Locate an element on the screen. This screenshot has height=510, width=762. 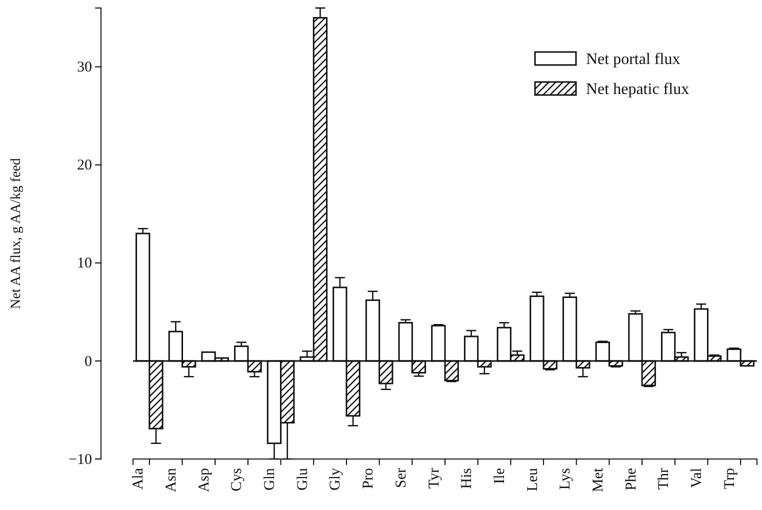
legend-label: Net hepatic flux is located at coordinates (638, 89).